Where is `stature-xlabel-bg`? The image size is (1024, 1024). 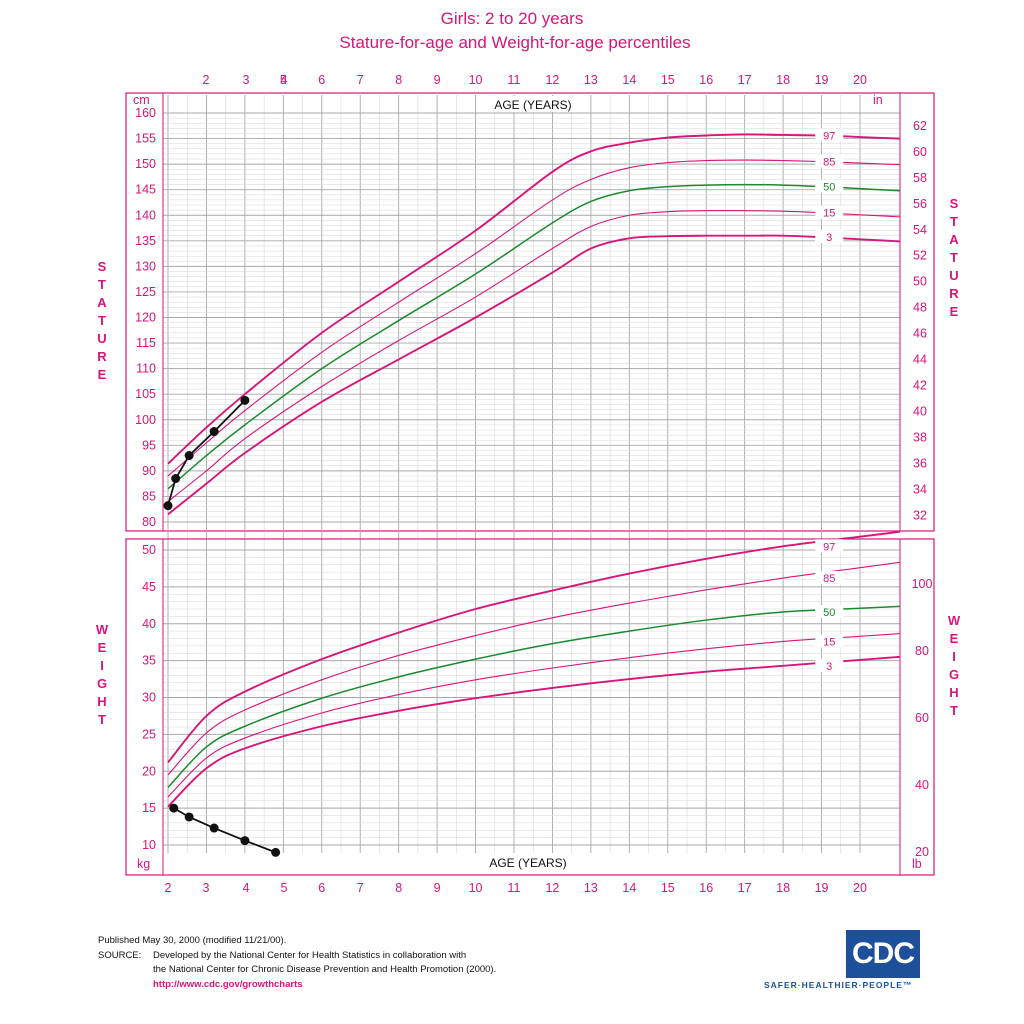 stature-xlabel-bg is located at coordinates (533, 104).